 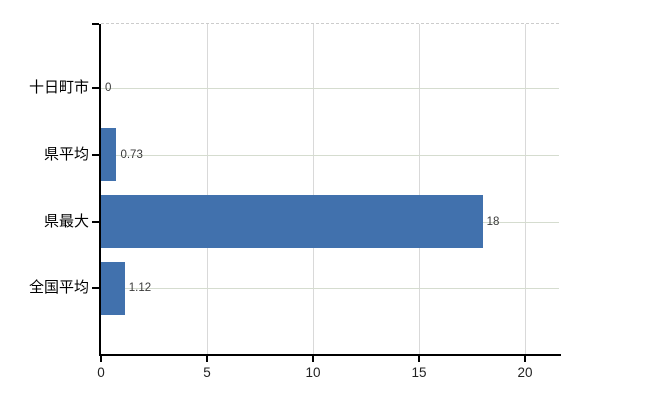 I want to click on x-axis-line, so click(x=330, y=355).